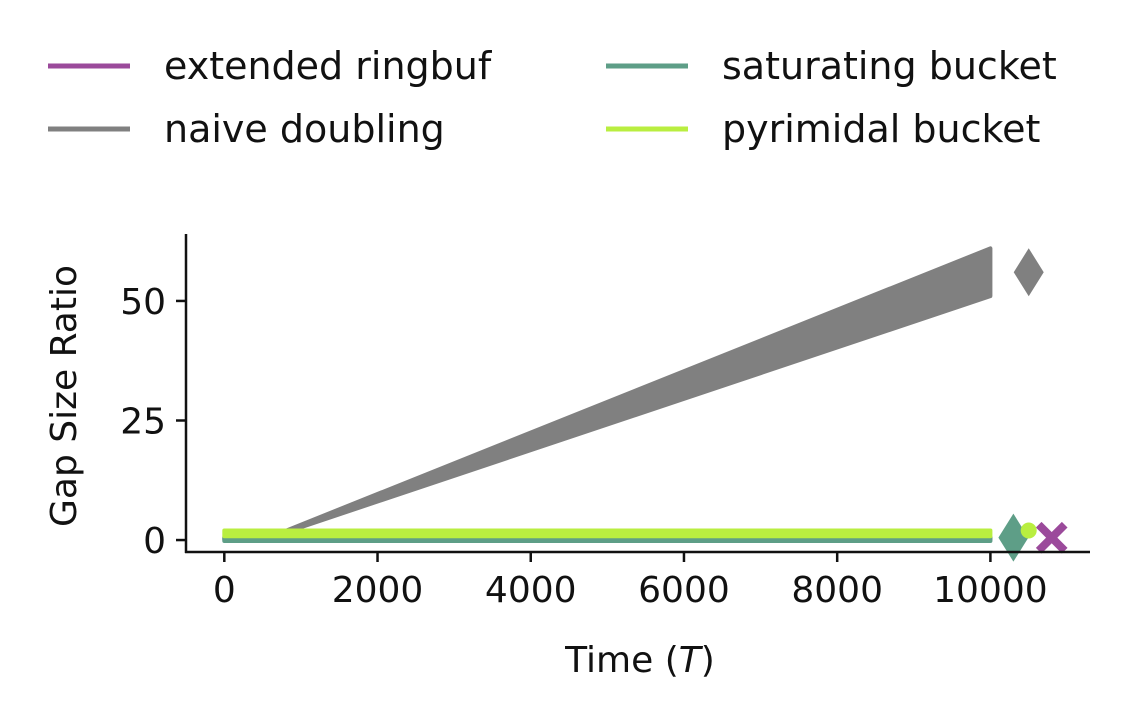 This screenshot has height=714, width=1135. Describe the element at coordinates (154, 541) in the screenshot. I see `y-tick-label: 0` at that location.